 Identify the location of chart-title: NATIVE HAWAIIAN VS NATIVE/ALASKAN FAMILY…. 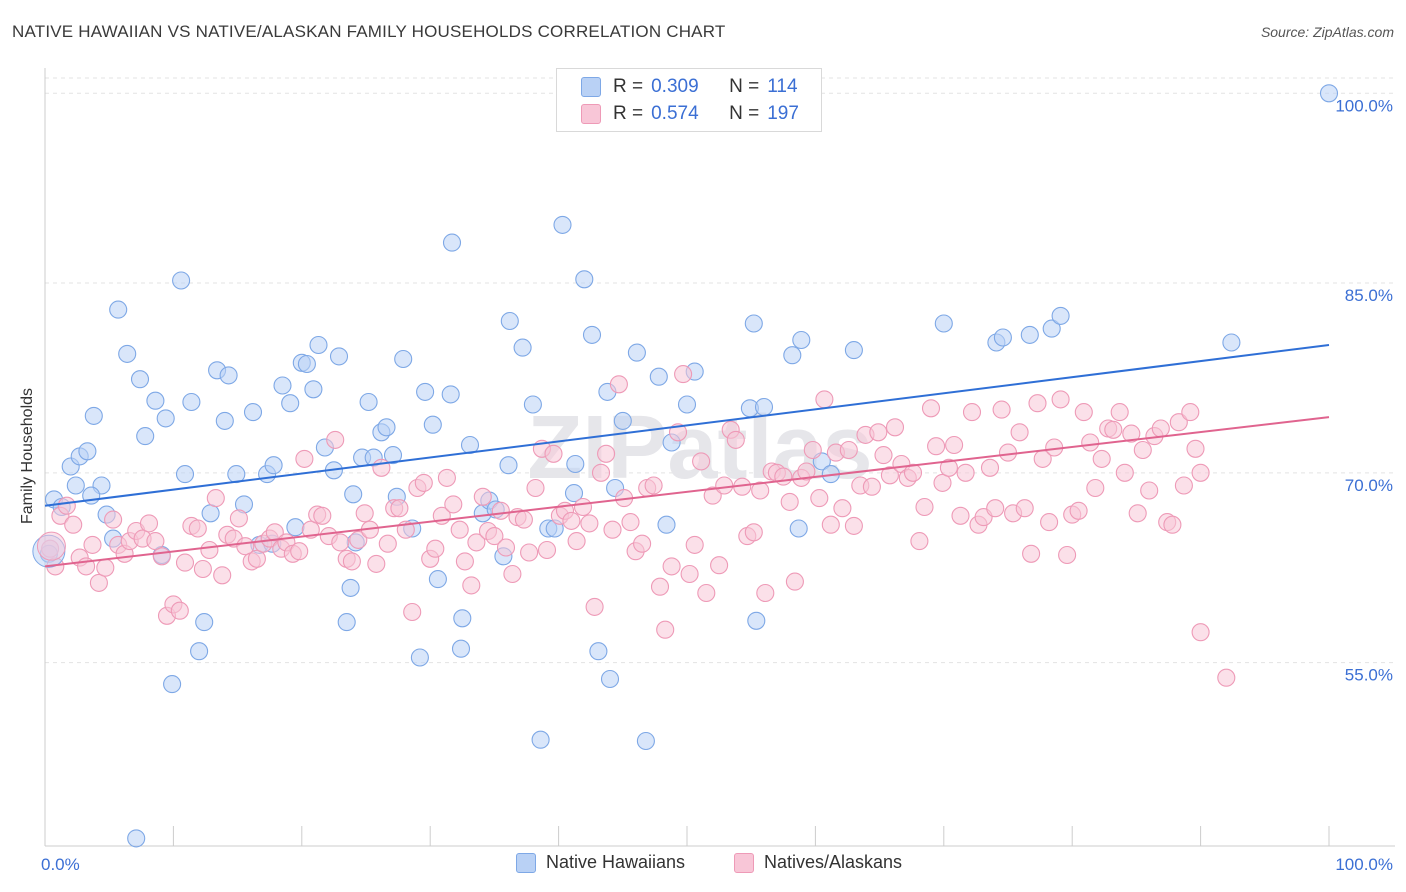
(369, 31).